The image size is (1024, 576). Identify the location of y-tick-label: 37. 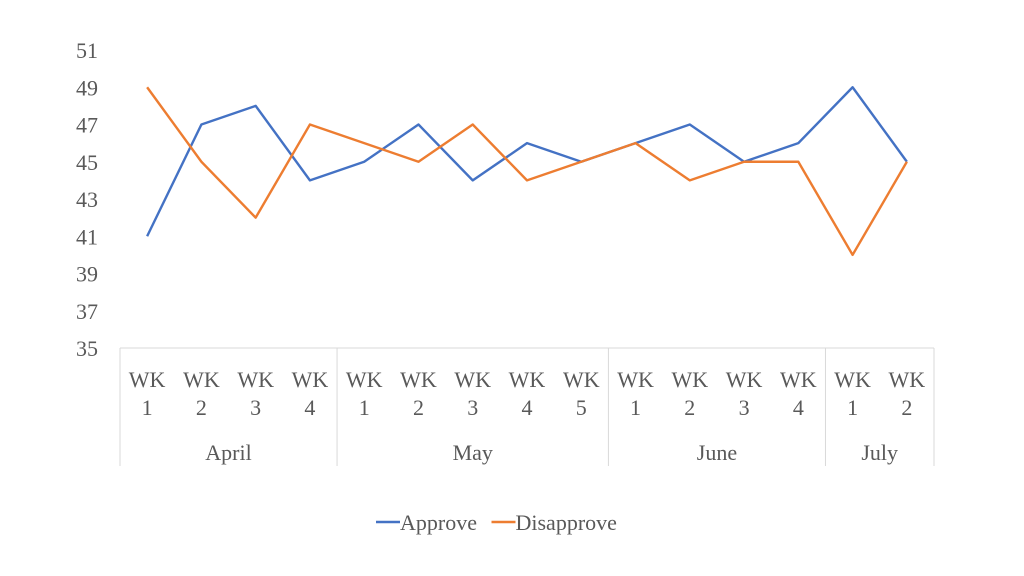
(87, 311).